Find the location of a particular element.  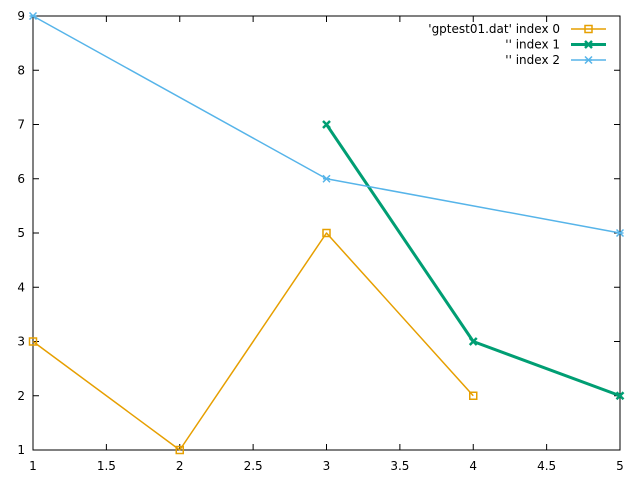

x-tick-label: 5 is located at coordinates (620, 466).